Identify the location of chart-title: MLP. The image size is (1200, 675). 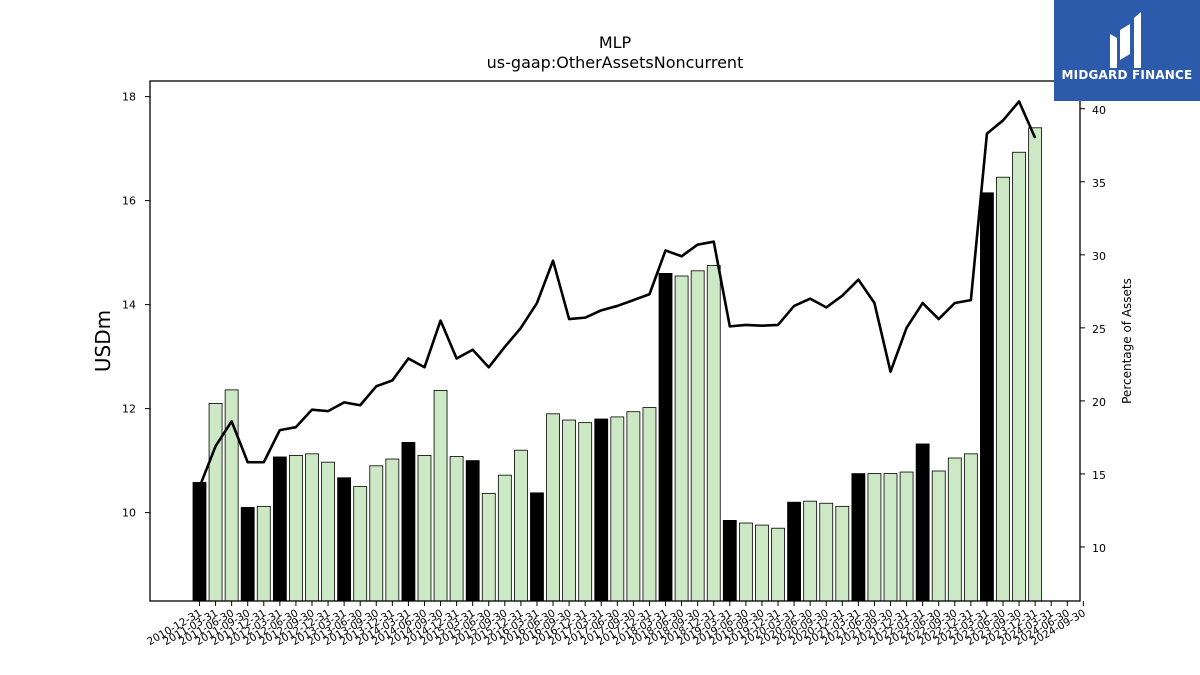
(615, 42).